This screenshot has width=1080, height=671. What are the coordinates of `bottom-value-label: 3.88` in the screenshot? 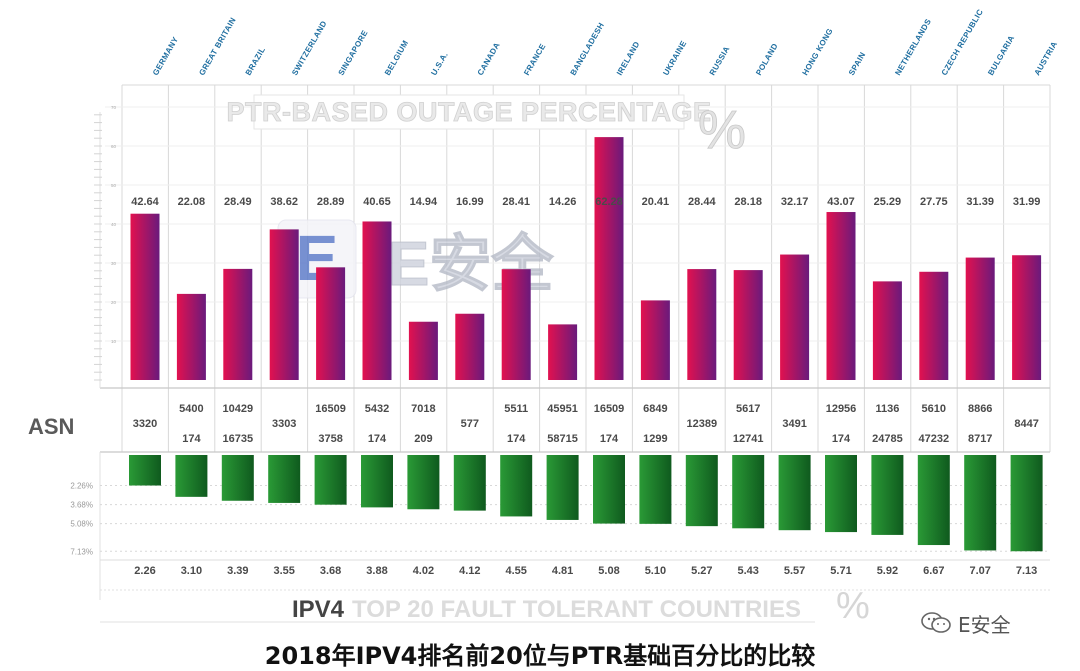 It's located at (376, 571).